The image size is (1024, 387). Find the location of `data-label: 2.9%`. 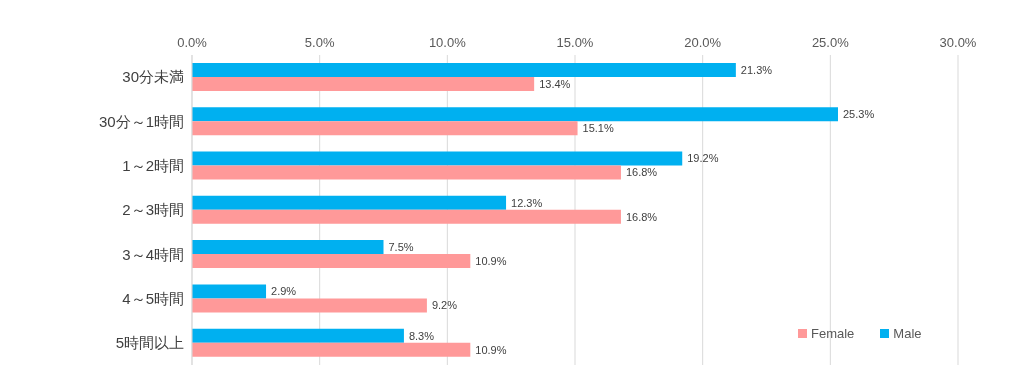

data-label: 2.9% is located at coordinates (284, 291).